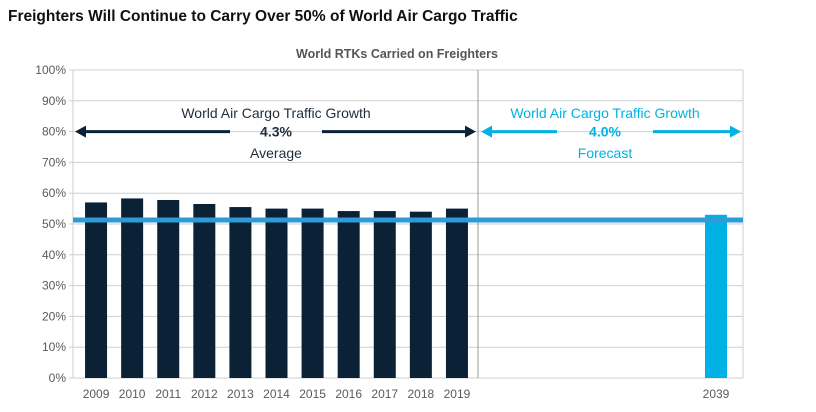  Describe the element at coordinates (312, 293) in the screenshot. I see `bar-2015` at that location.